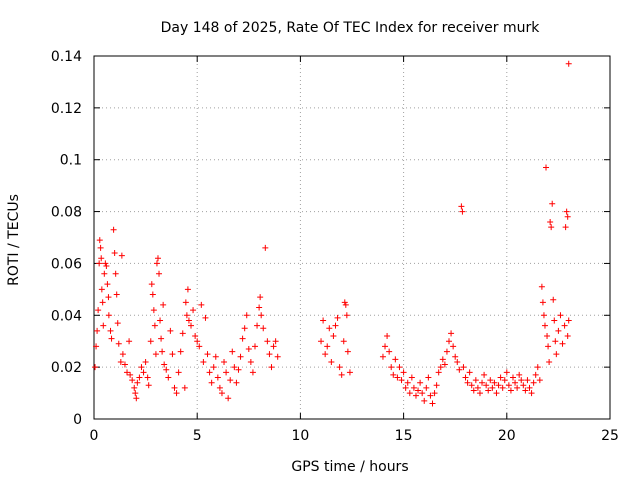  Describe the element at coordinates (404, 436) in the screenshot. I see `x-tick-label: 15` at that location.